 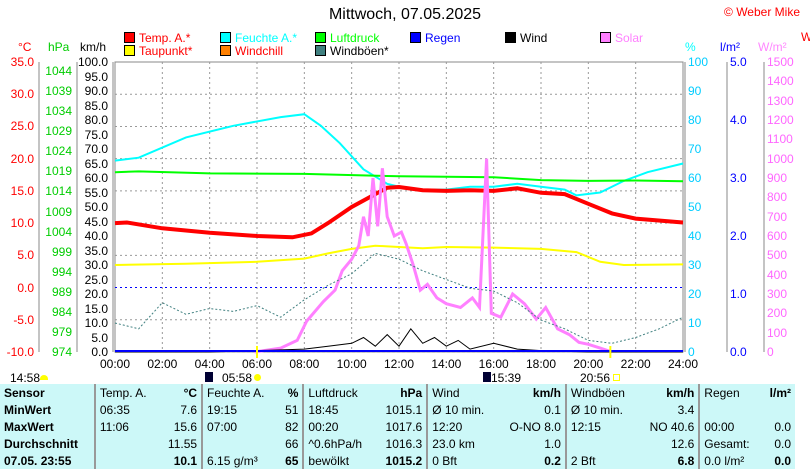 What do you see at coordinates (588, 364) in the screenshot?
I see `x-tick-label: 20:00` at bounding box center [588, 364].